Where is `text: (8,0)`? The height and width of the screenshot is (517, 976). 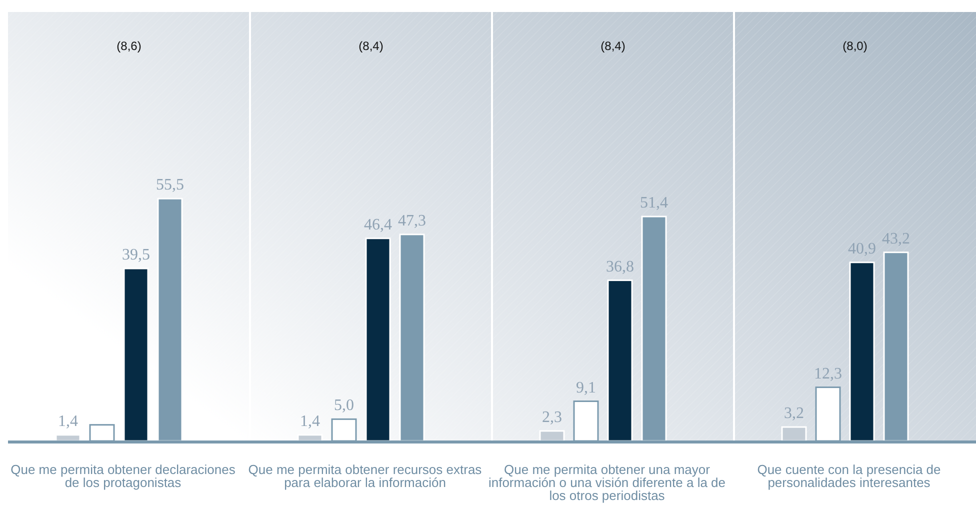
text: (8,0) is located at coordinates (855, 46).